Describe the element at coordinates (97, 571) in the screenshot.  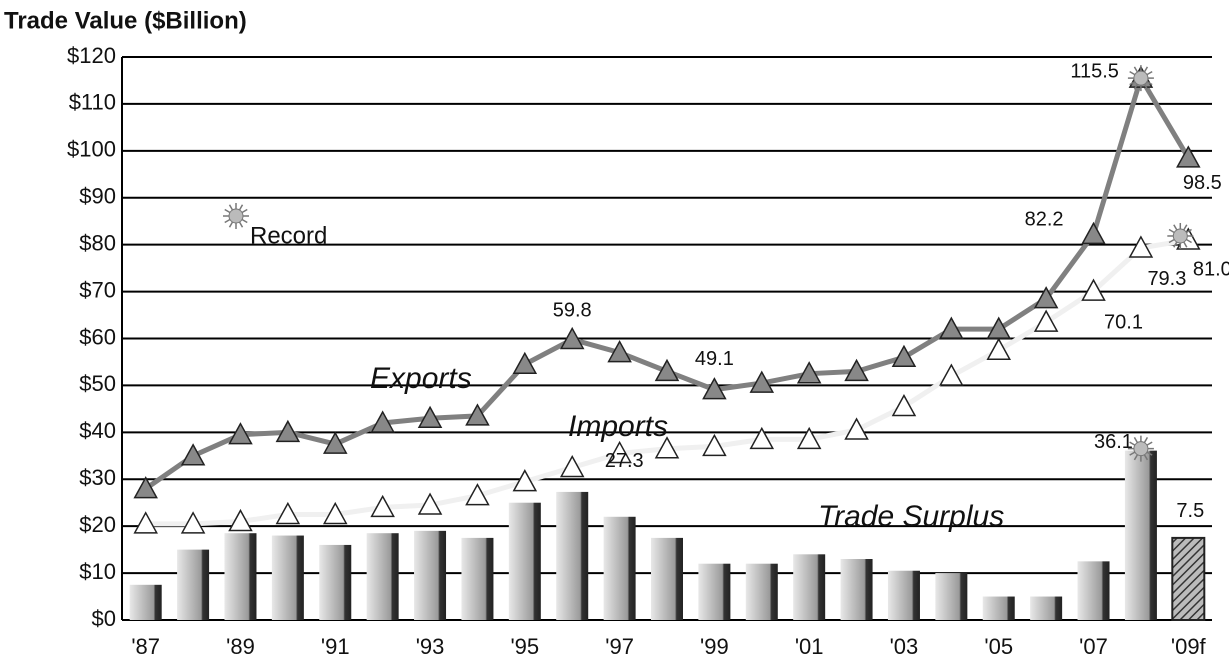
I see `y-tick-label: $10` at that location.